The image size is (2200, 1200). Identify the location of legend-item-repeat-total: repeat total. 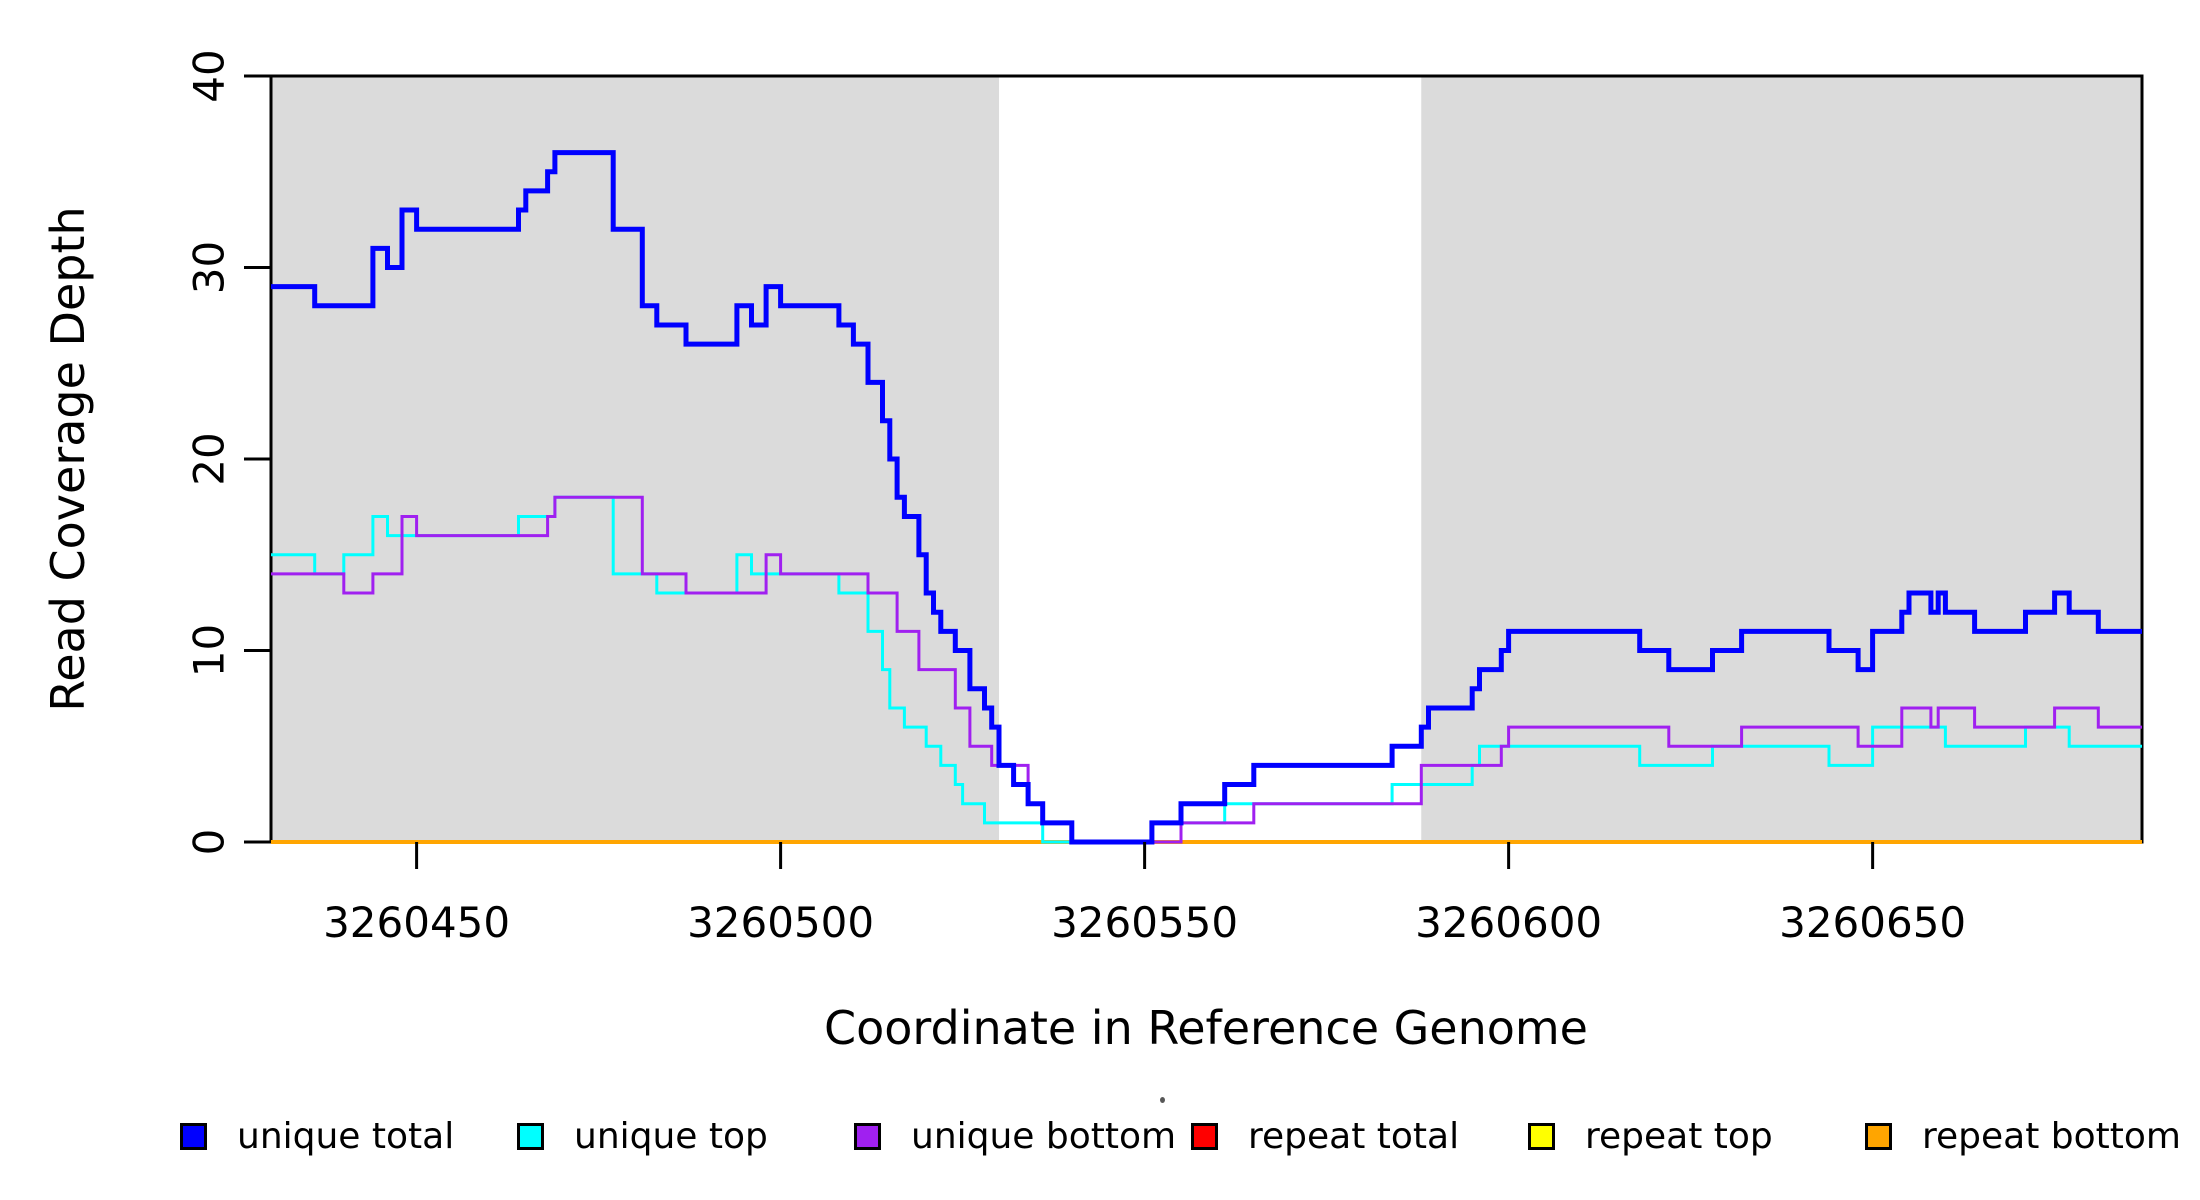
(1325, 1136).